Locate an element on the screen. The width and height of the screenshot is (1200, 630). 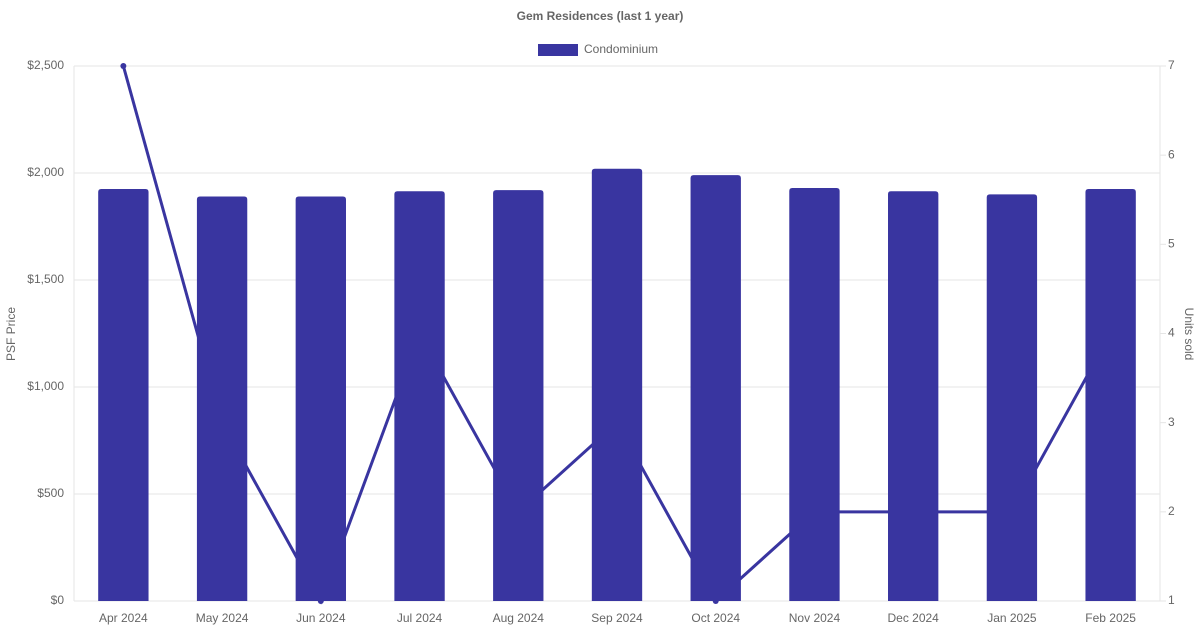
y-tick-label: $0 is located at coordinates (58, 600).